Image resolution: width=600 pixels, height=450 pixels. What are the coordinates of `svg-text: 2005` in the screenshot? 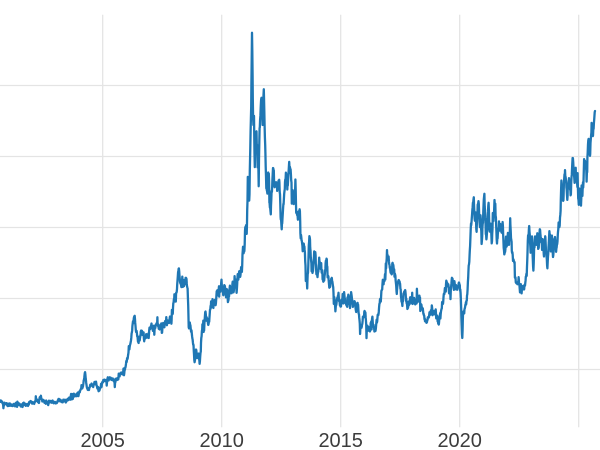 It's located at (102, 440).